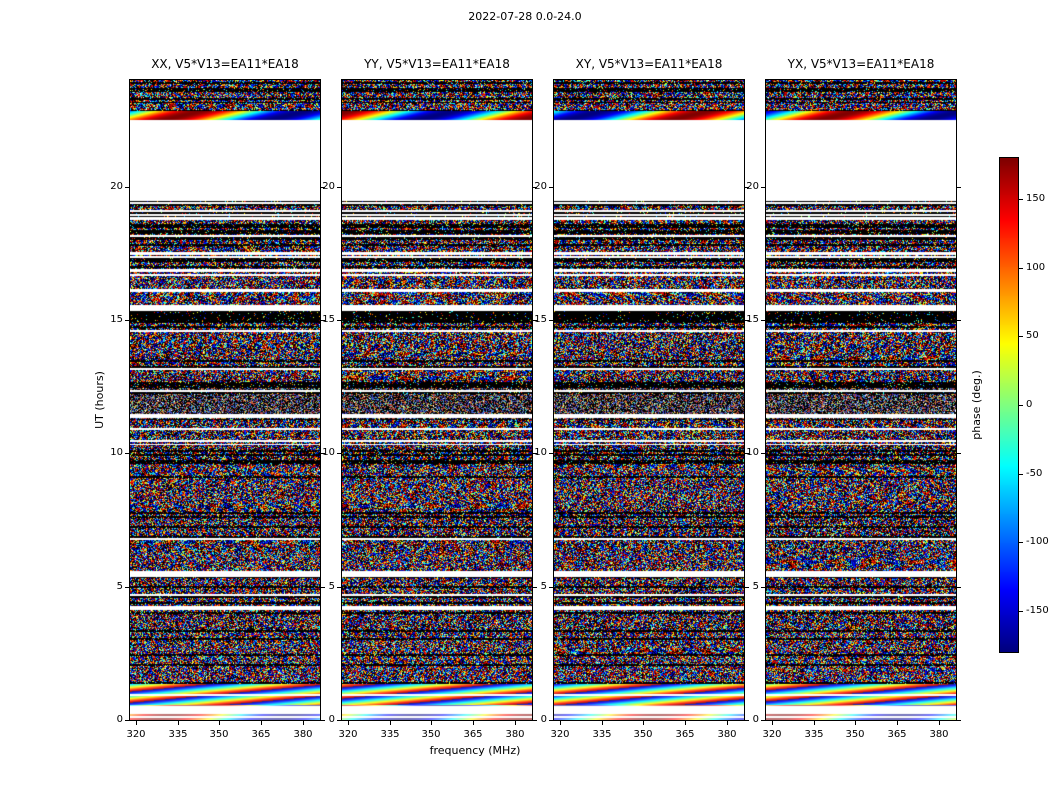 The height and width of the screenshot is (800, 1050). What do you see at coordinates (1024, 405) in the screenshot?
I see `colorbar: 150 100 50 0 -50 -100 -150` at bounding box center [1024, 405].